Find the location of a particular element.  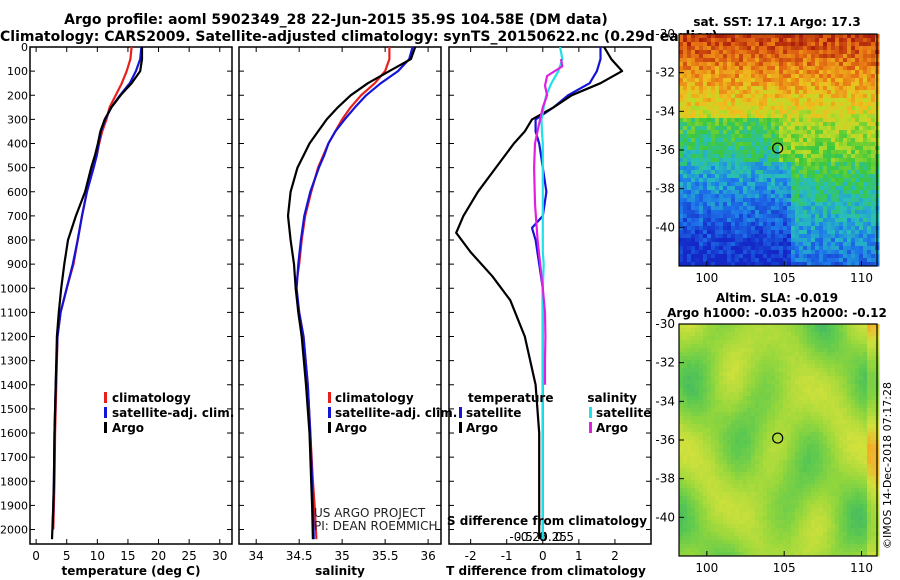

temperature-xtick-label: 0 is located at coordinates (36, 556).